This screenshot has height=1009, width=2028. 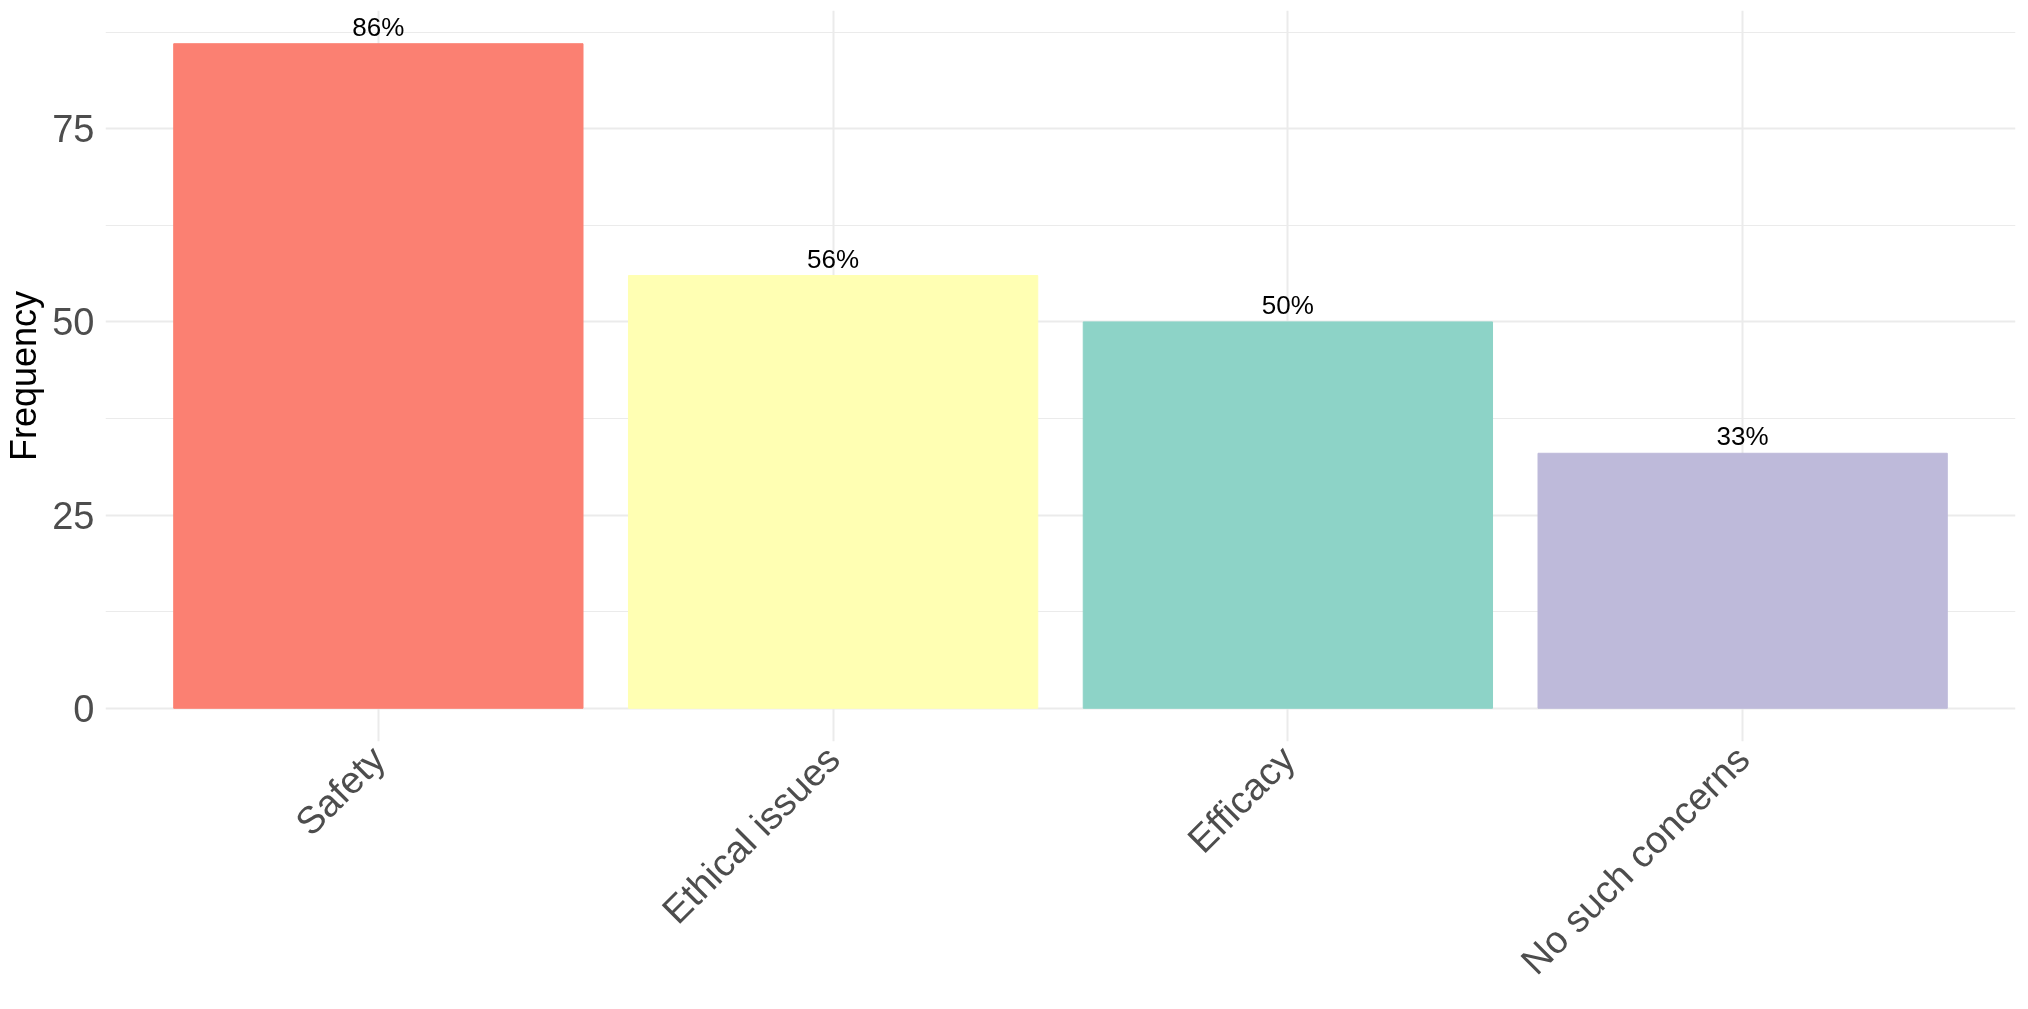 What do you see at coordinates (24, 376) in the screenshot?
I see `y-axis-title: Frequency` at bounding box center [24, 376].